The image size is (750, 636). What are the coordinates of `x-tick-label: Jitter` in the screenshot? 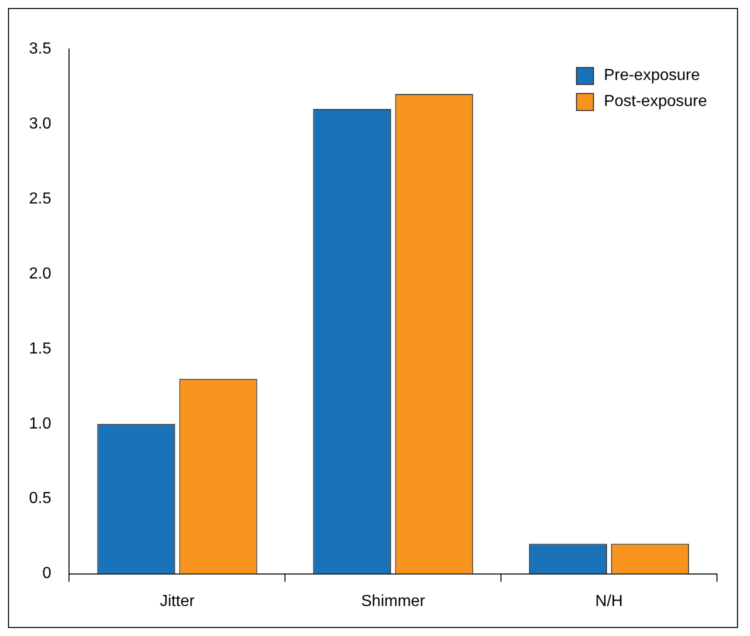 It's located at (178, 601).